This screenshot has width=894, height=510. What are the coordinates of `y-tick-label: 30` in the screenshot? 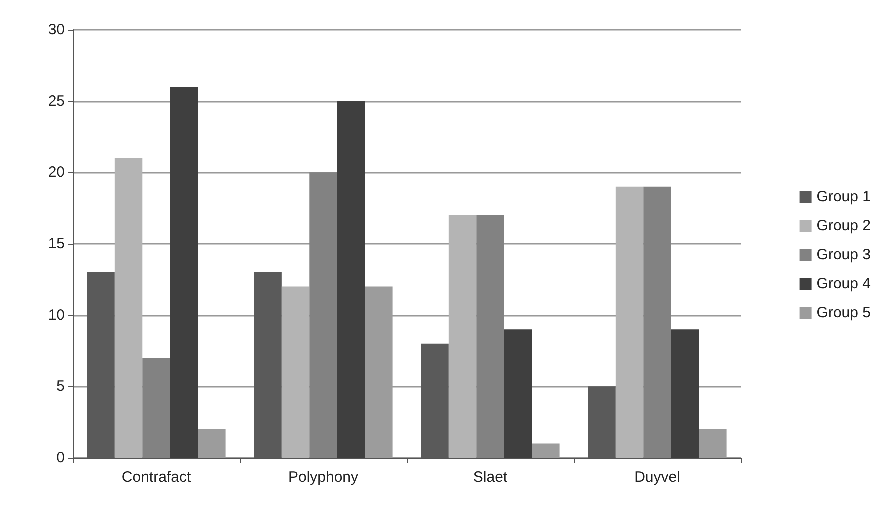 It's located at (56, 30).